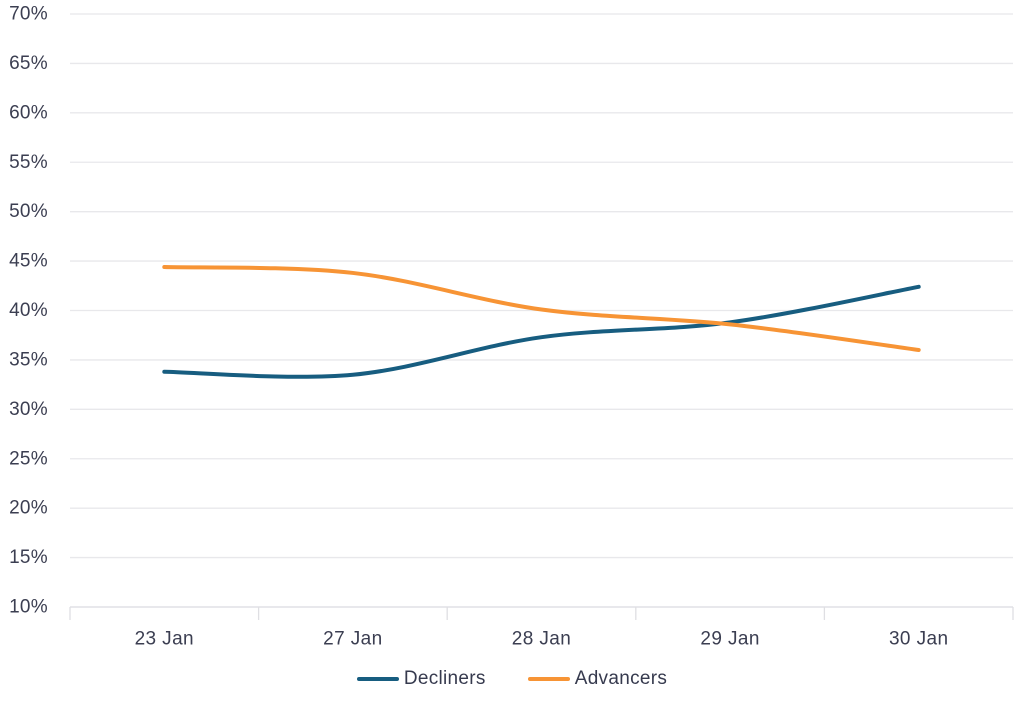 The image size is (1024, 714). Describe the element at coordinates (918, 639) in the screenshot. I see `x-axis-tick-label: 30 Jan` at that location.